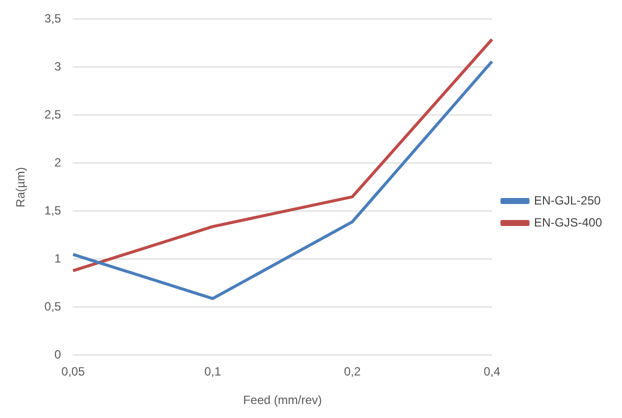 This screenshot has width=622, height=418. What do you see at coordinates (53, 115) in the screenshot?
I see `y-tick-label: 2,5` at bounding box center [53, 115].